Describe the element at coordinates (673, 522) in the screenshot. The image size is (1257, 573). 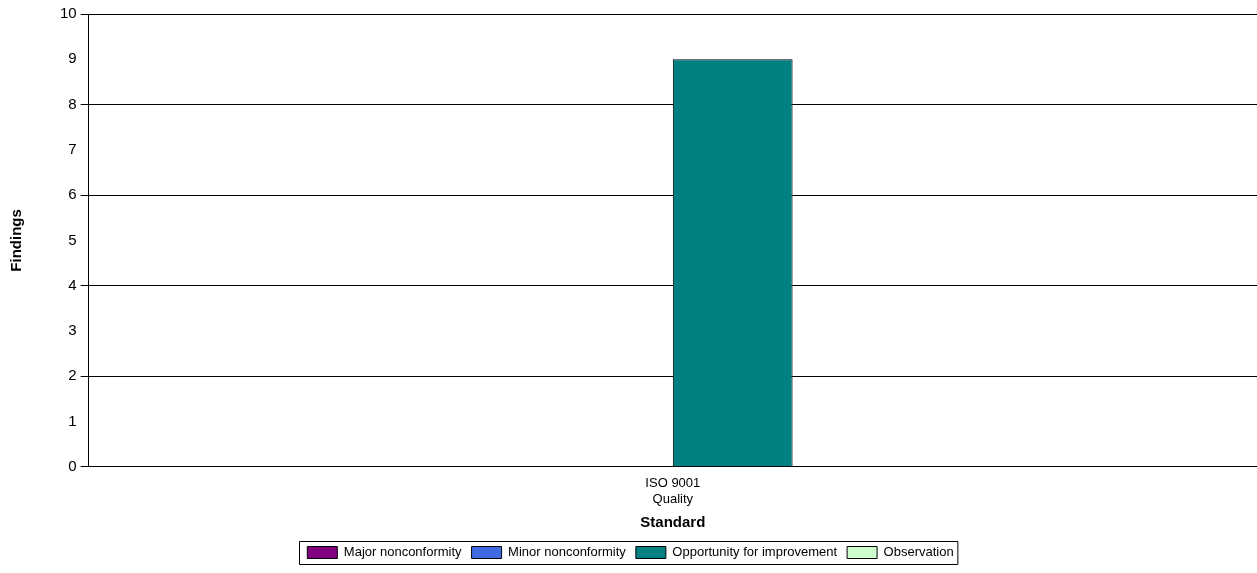
I see `x-axis-title: Standard` at that location.